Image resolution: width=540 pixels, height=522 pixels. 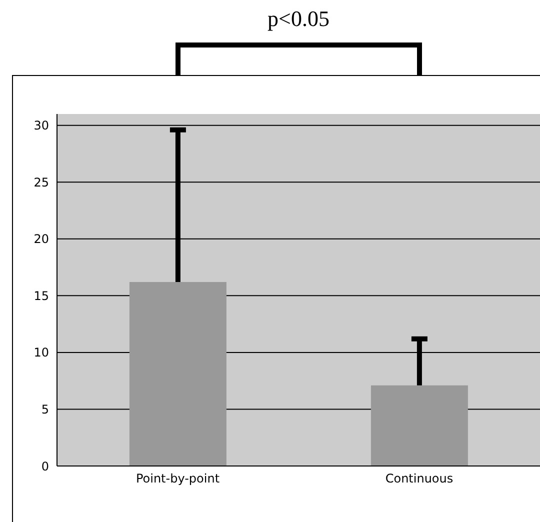 I want to click on y-tick-label: 15, so click(x=41, y=295).